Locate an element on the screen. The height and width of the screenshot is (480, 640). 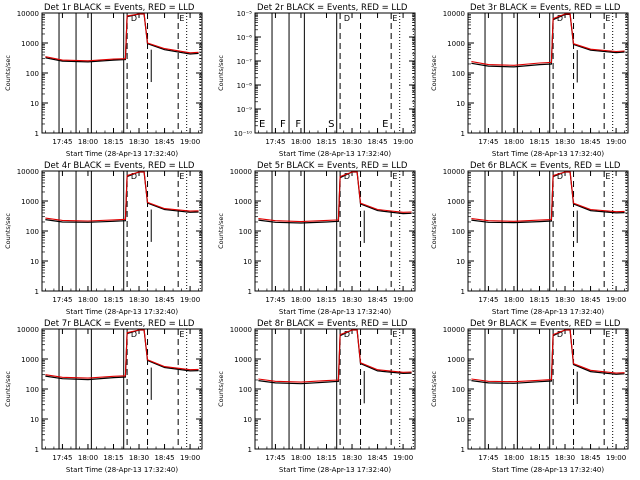
chart-title: Det 5r BLACK = Events, RED = LLD is located at coordinates (332, 166).